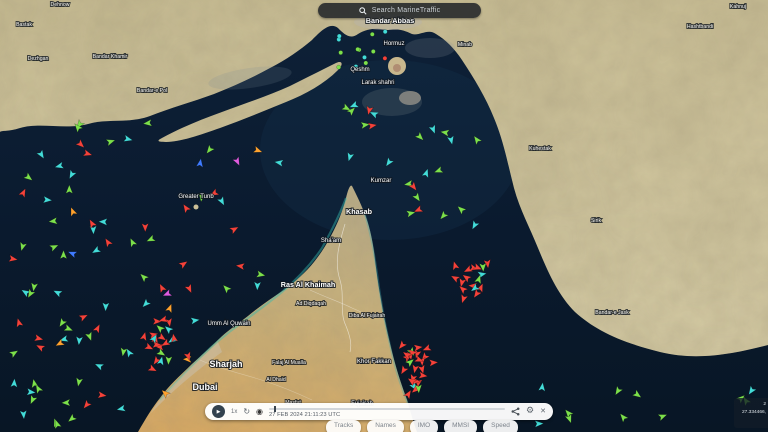 This screenshot has width=768, height=432. Describe the element at coordinates (385, 426) in the screenshot. I see `filter-pill-names: Names` at that location.